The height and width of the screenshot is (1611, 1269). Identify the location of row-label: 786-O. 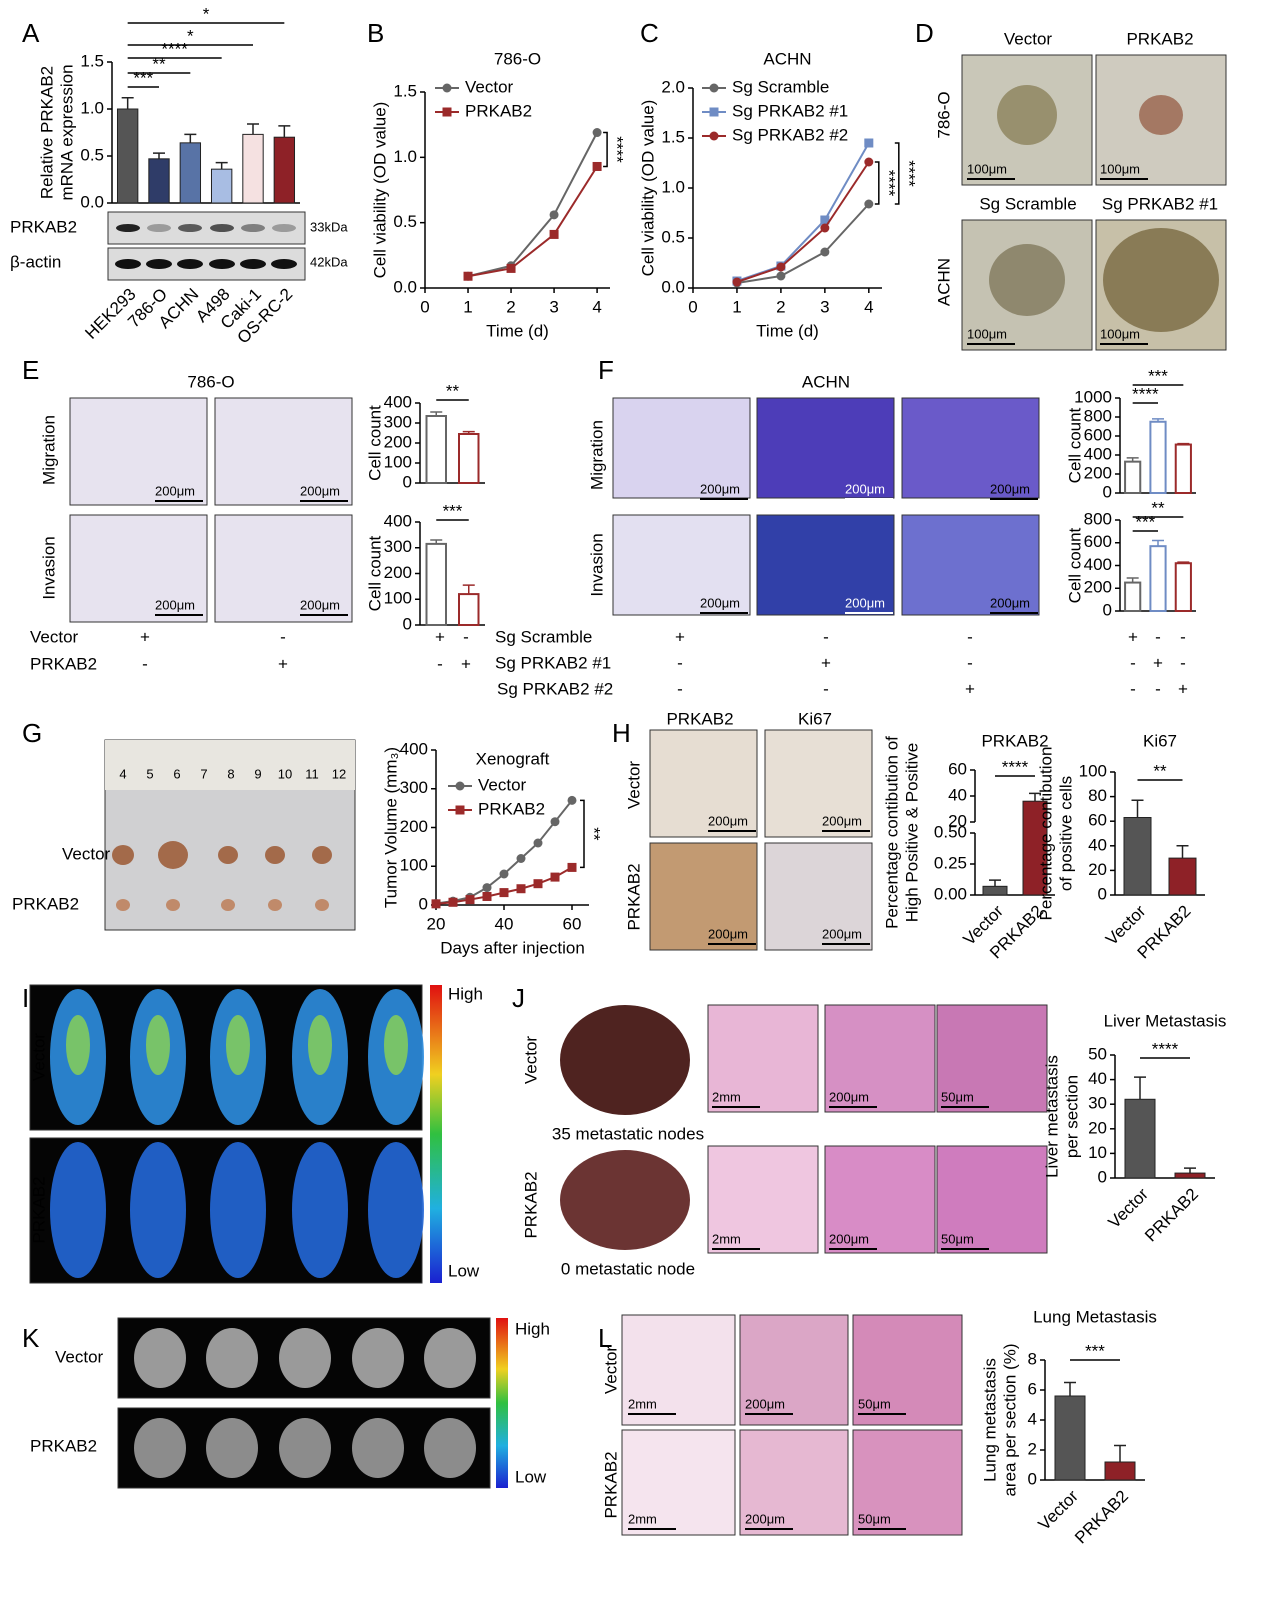
(943, 114).